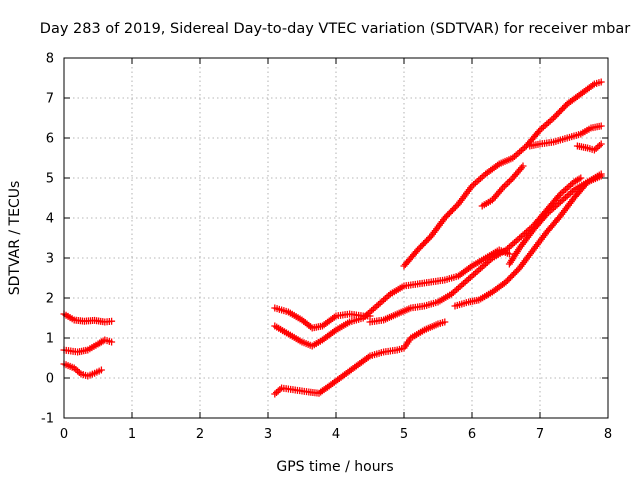 This screenshot has width=640, height=480. What do you see at coordinates (336, 434) in the screenshot?
I see `x-tick-label: 4` at bounding box center [336, 434].